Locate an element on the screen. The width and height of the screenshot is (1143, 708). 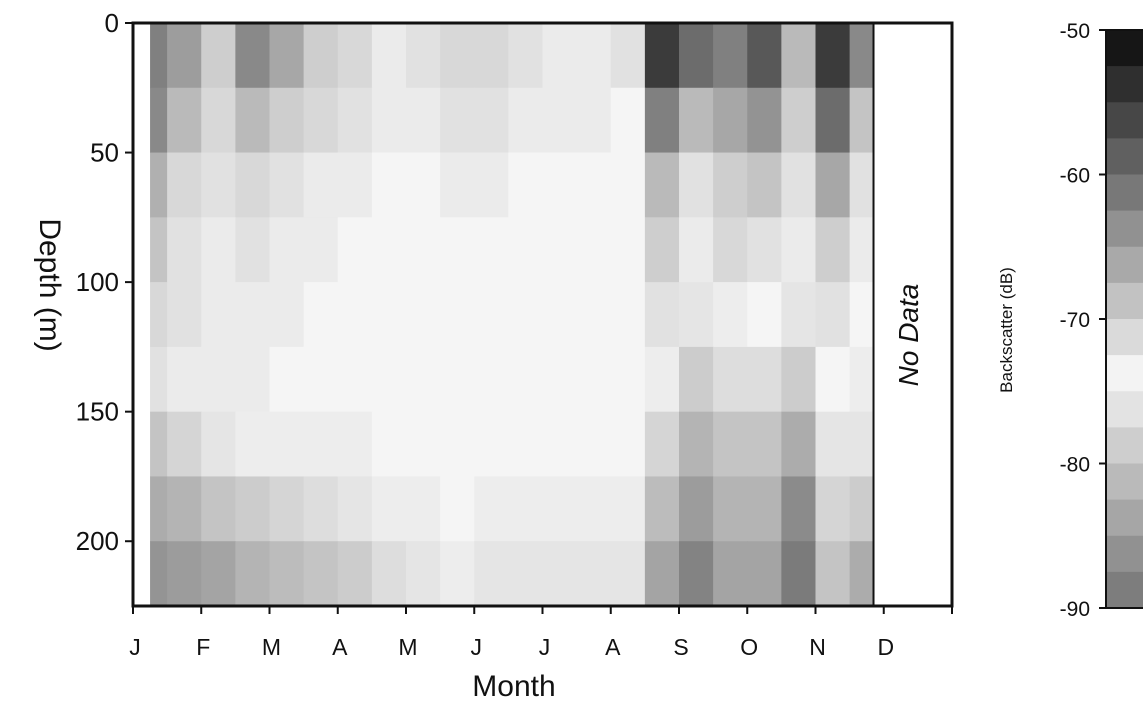
x-tick-label: S is located at coordinates (680, 647).